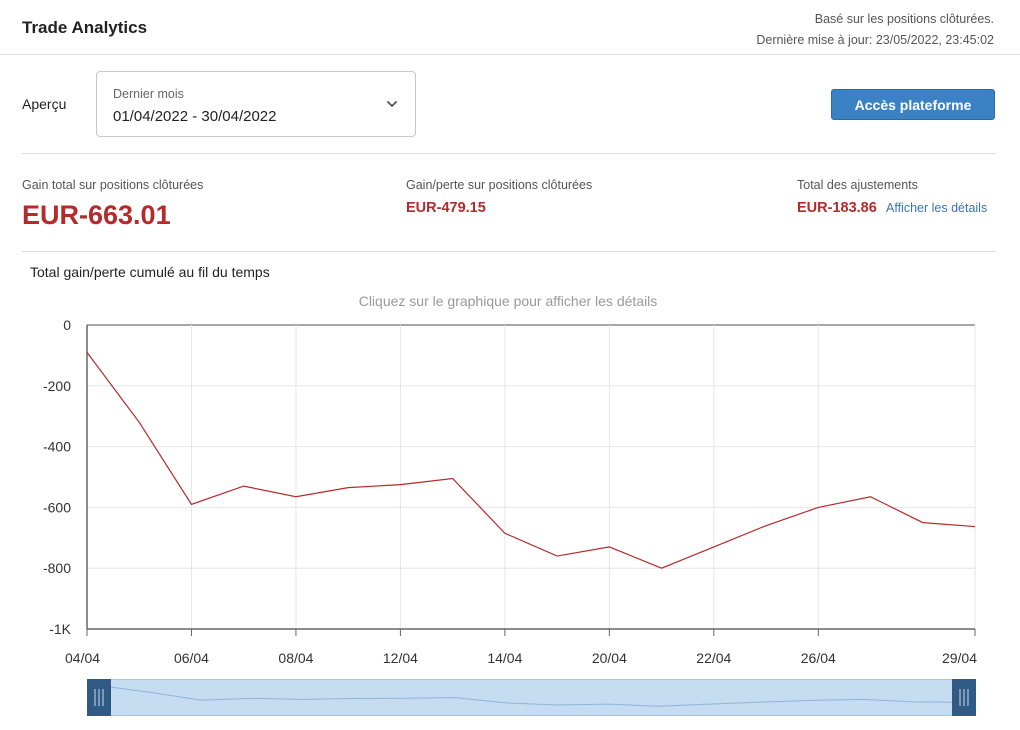 The height and width of the screenshot is (730, 1020). Describe the element at coordinates (904, 19) in the screenshot. I see `basis-note: Basé sur les positions clôturées.` at that location.